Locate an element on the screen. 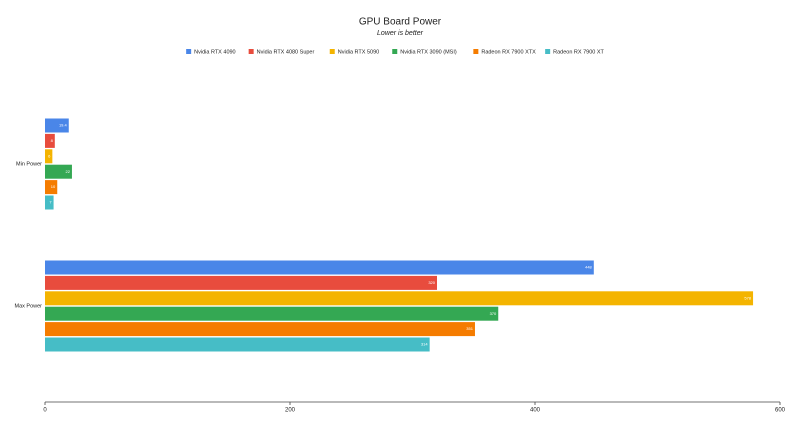 The width and height of the screenshot is (800, 423). legend-label: Nvidia RTX 5090 is located at coordinates (358, 52).